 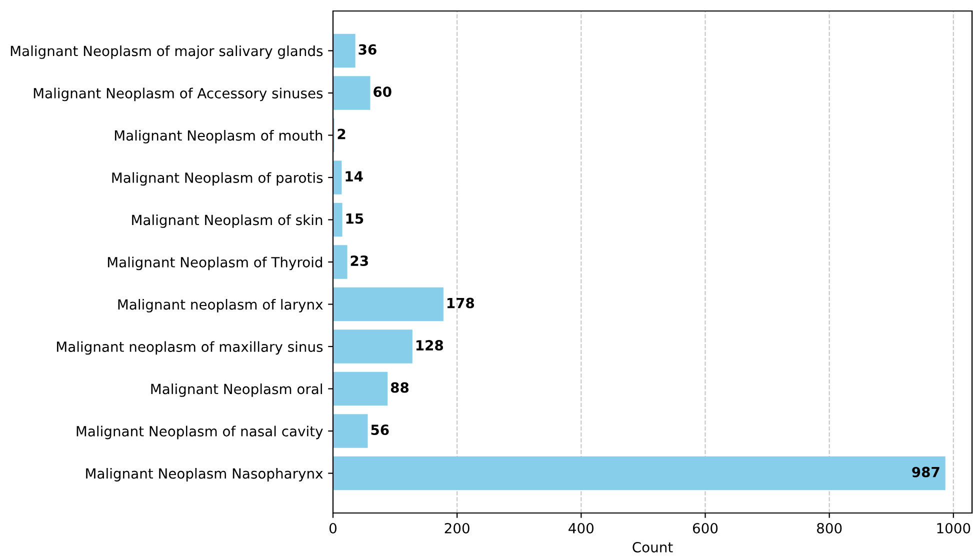 I want to click on data-label: 23, so click(x=359, y=261).